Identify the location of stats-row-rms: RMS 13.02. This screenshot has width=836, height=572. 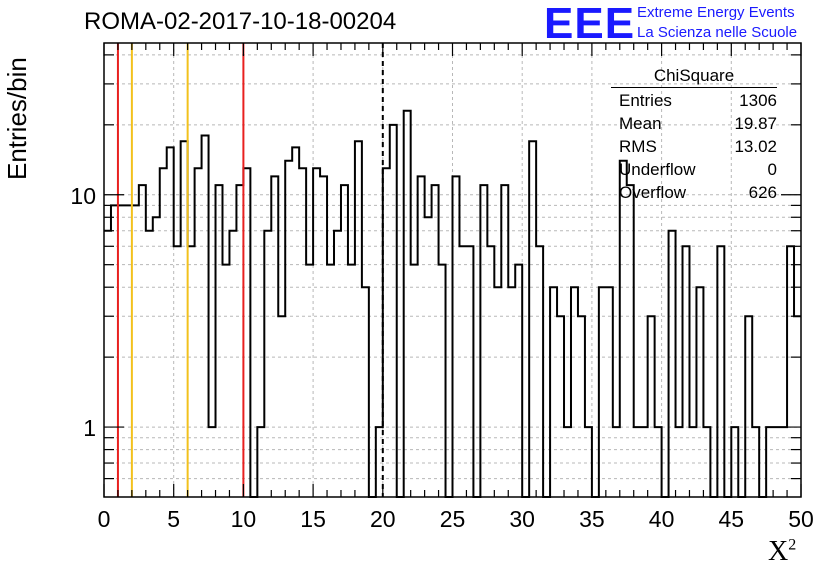
(694, 146).